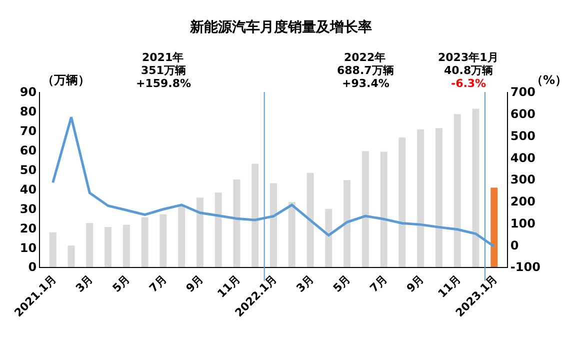 The height and width of the screenshot is (337, 562). What do you see at coordinates (468, 57) in the screenshot?
I see `text: 2023年1月` at bounding box center [468, 57].